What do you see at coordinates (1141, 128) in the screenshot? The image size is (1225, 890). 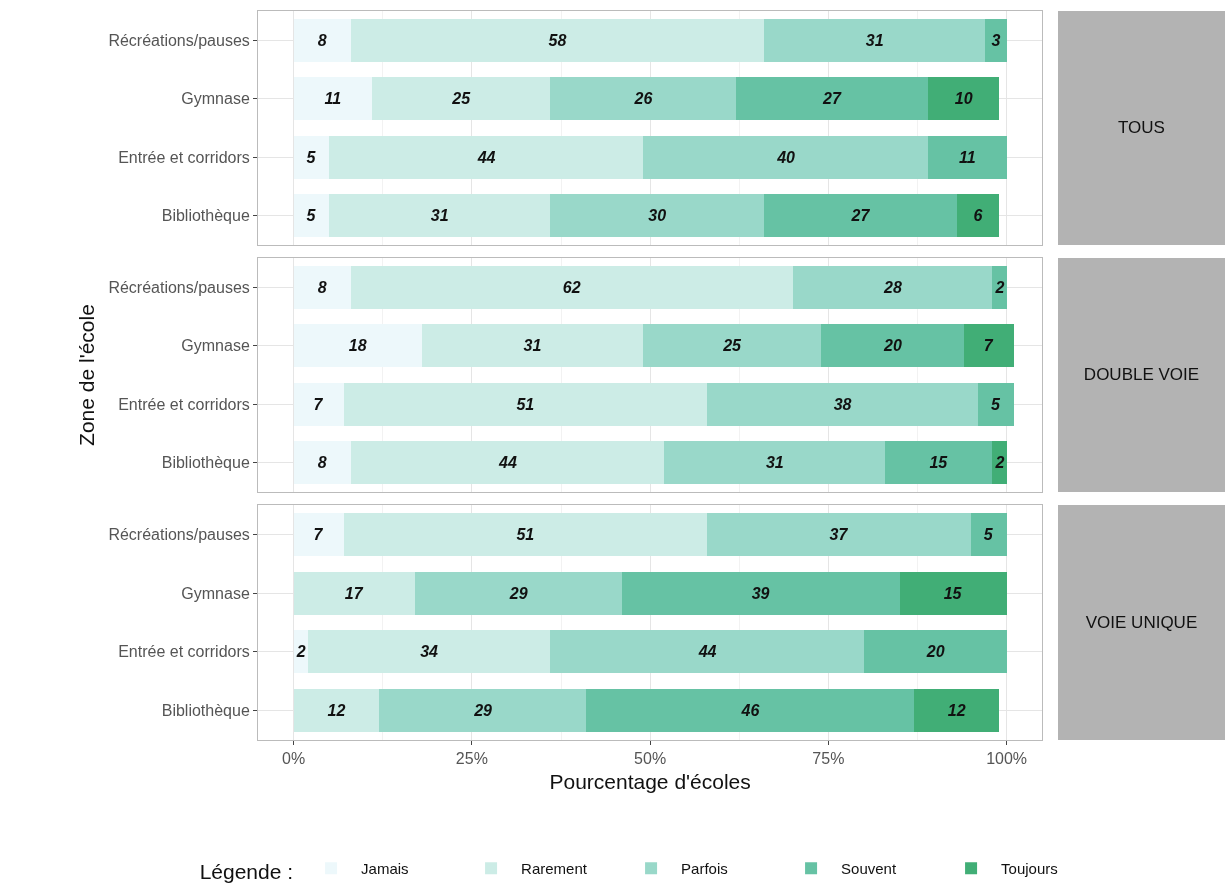 I see `strip-box: TOUS` at bounding box center [1141, 128].